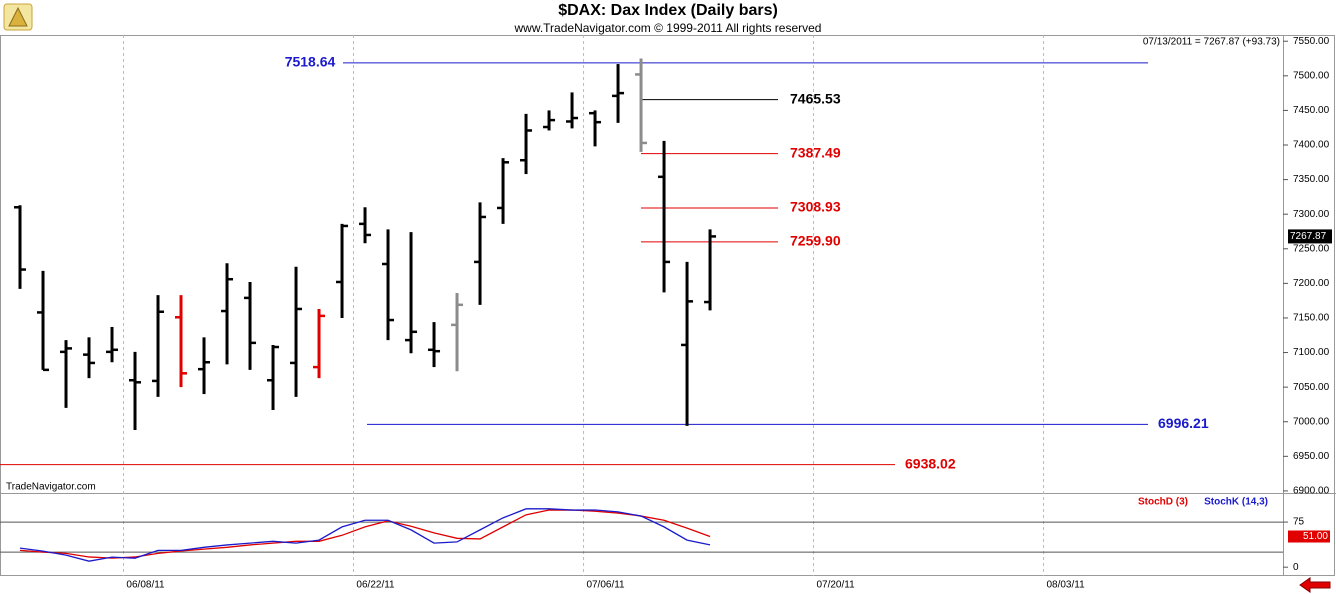 The image size is (1336, 594). What do you see at coordinates (835, 585) in the screenshot?
I see `x-tick-label: 07/20/11` at bounding box center [835, 585].